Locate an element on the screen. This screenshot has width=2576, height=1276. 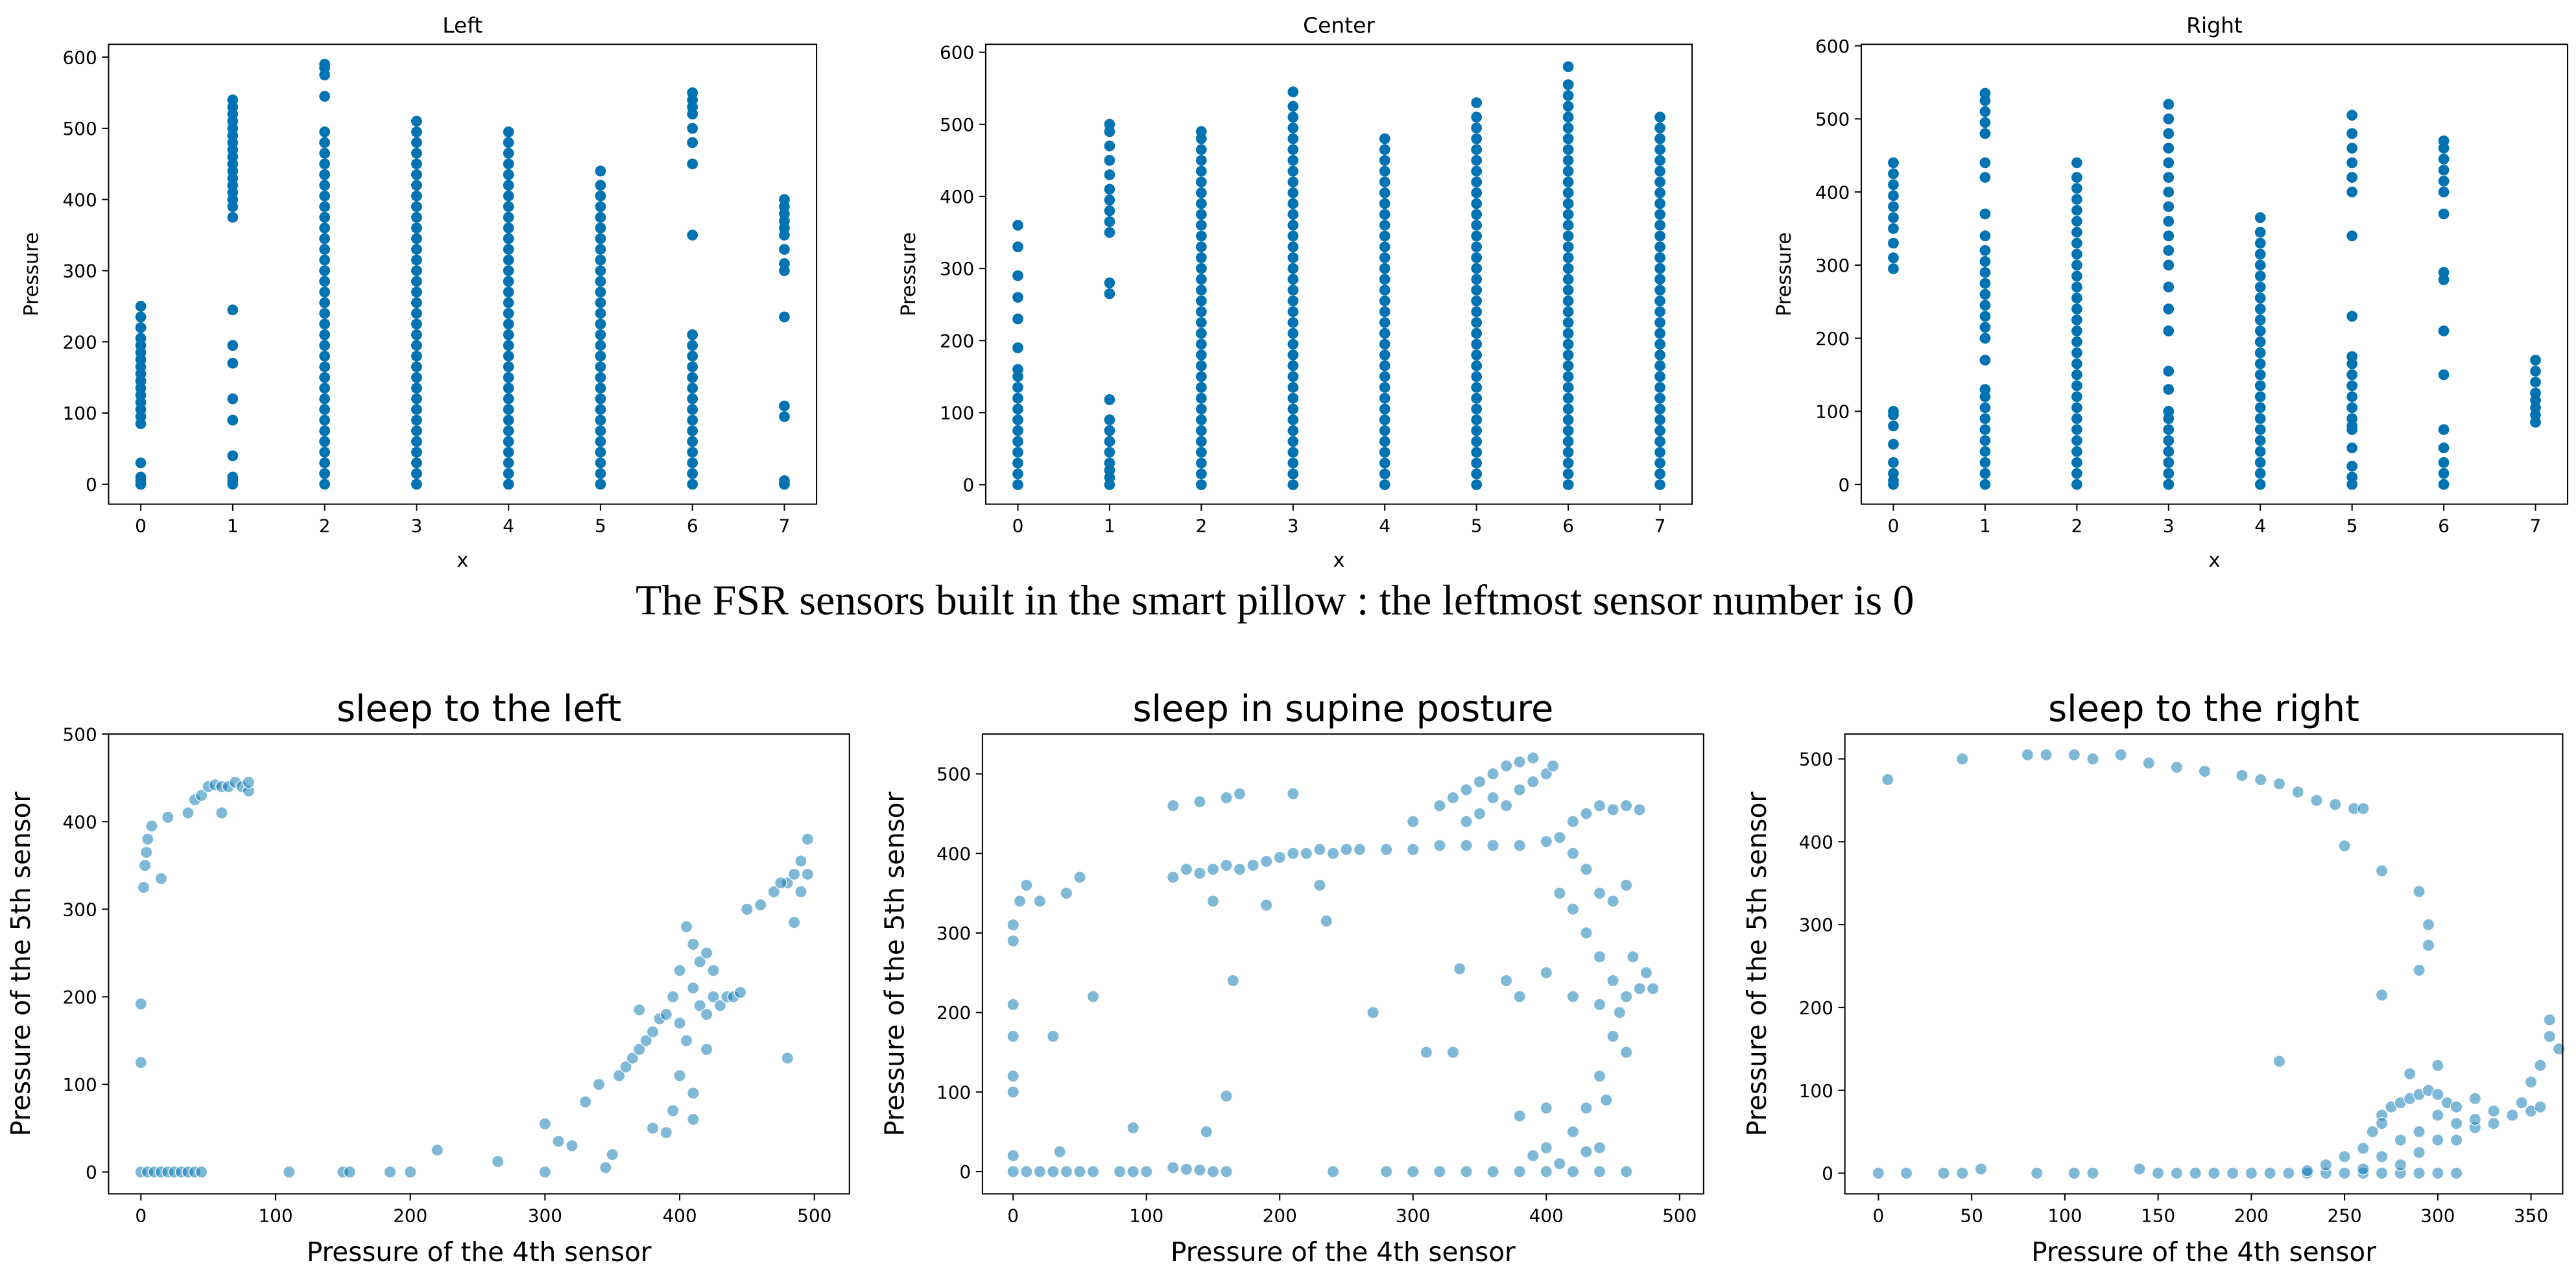
x-axis-label: Pressure of the 4th sensor is located at coordinates (1343, 1252).